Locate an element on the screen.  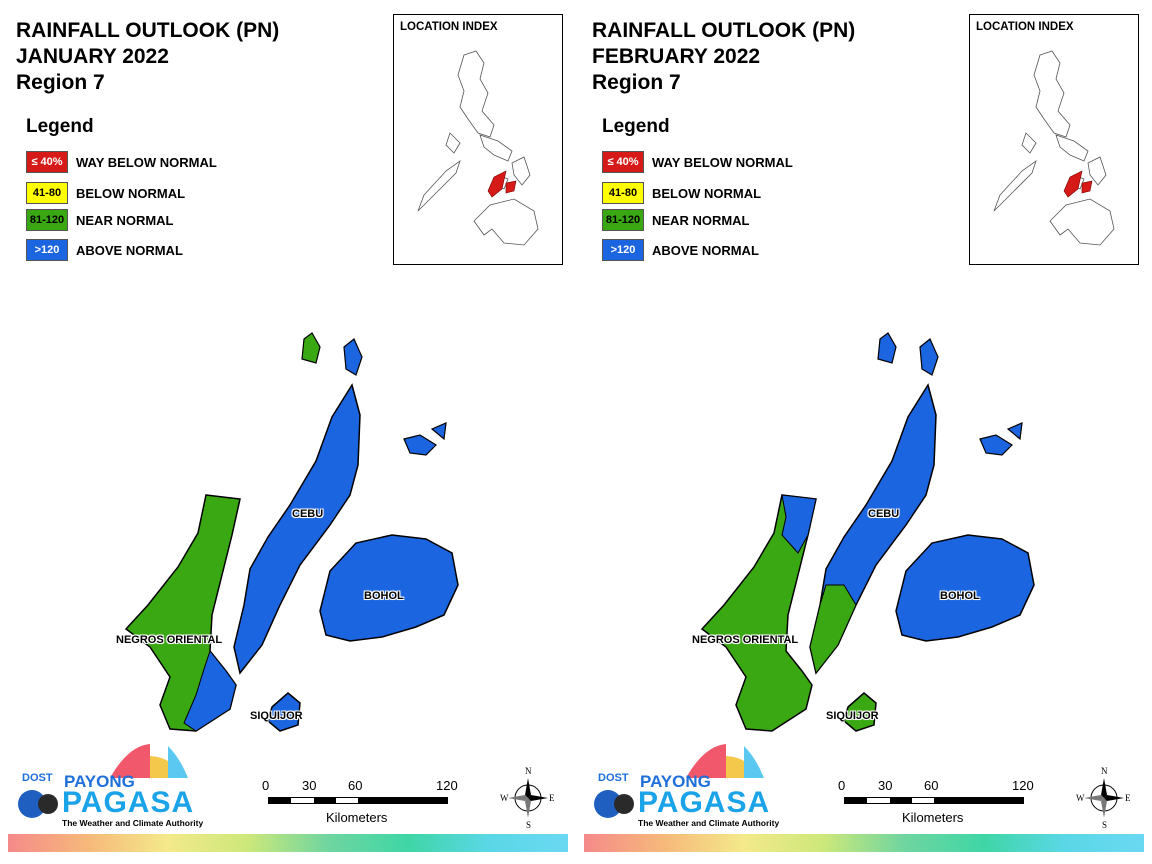
label-cebu: CEBU is located at coordinates (884, 514).